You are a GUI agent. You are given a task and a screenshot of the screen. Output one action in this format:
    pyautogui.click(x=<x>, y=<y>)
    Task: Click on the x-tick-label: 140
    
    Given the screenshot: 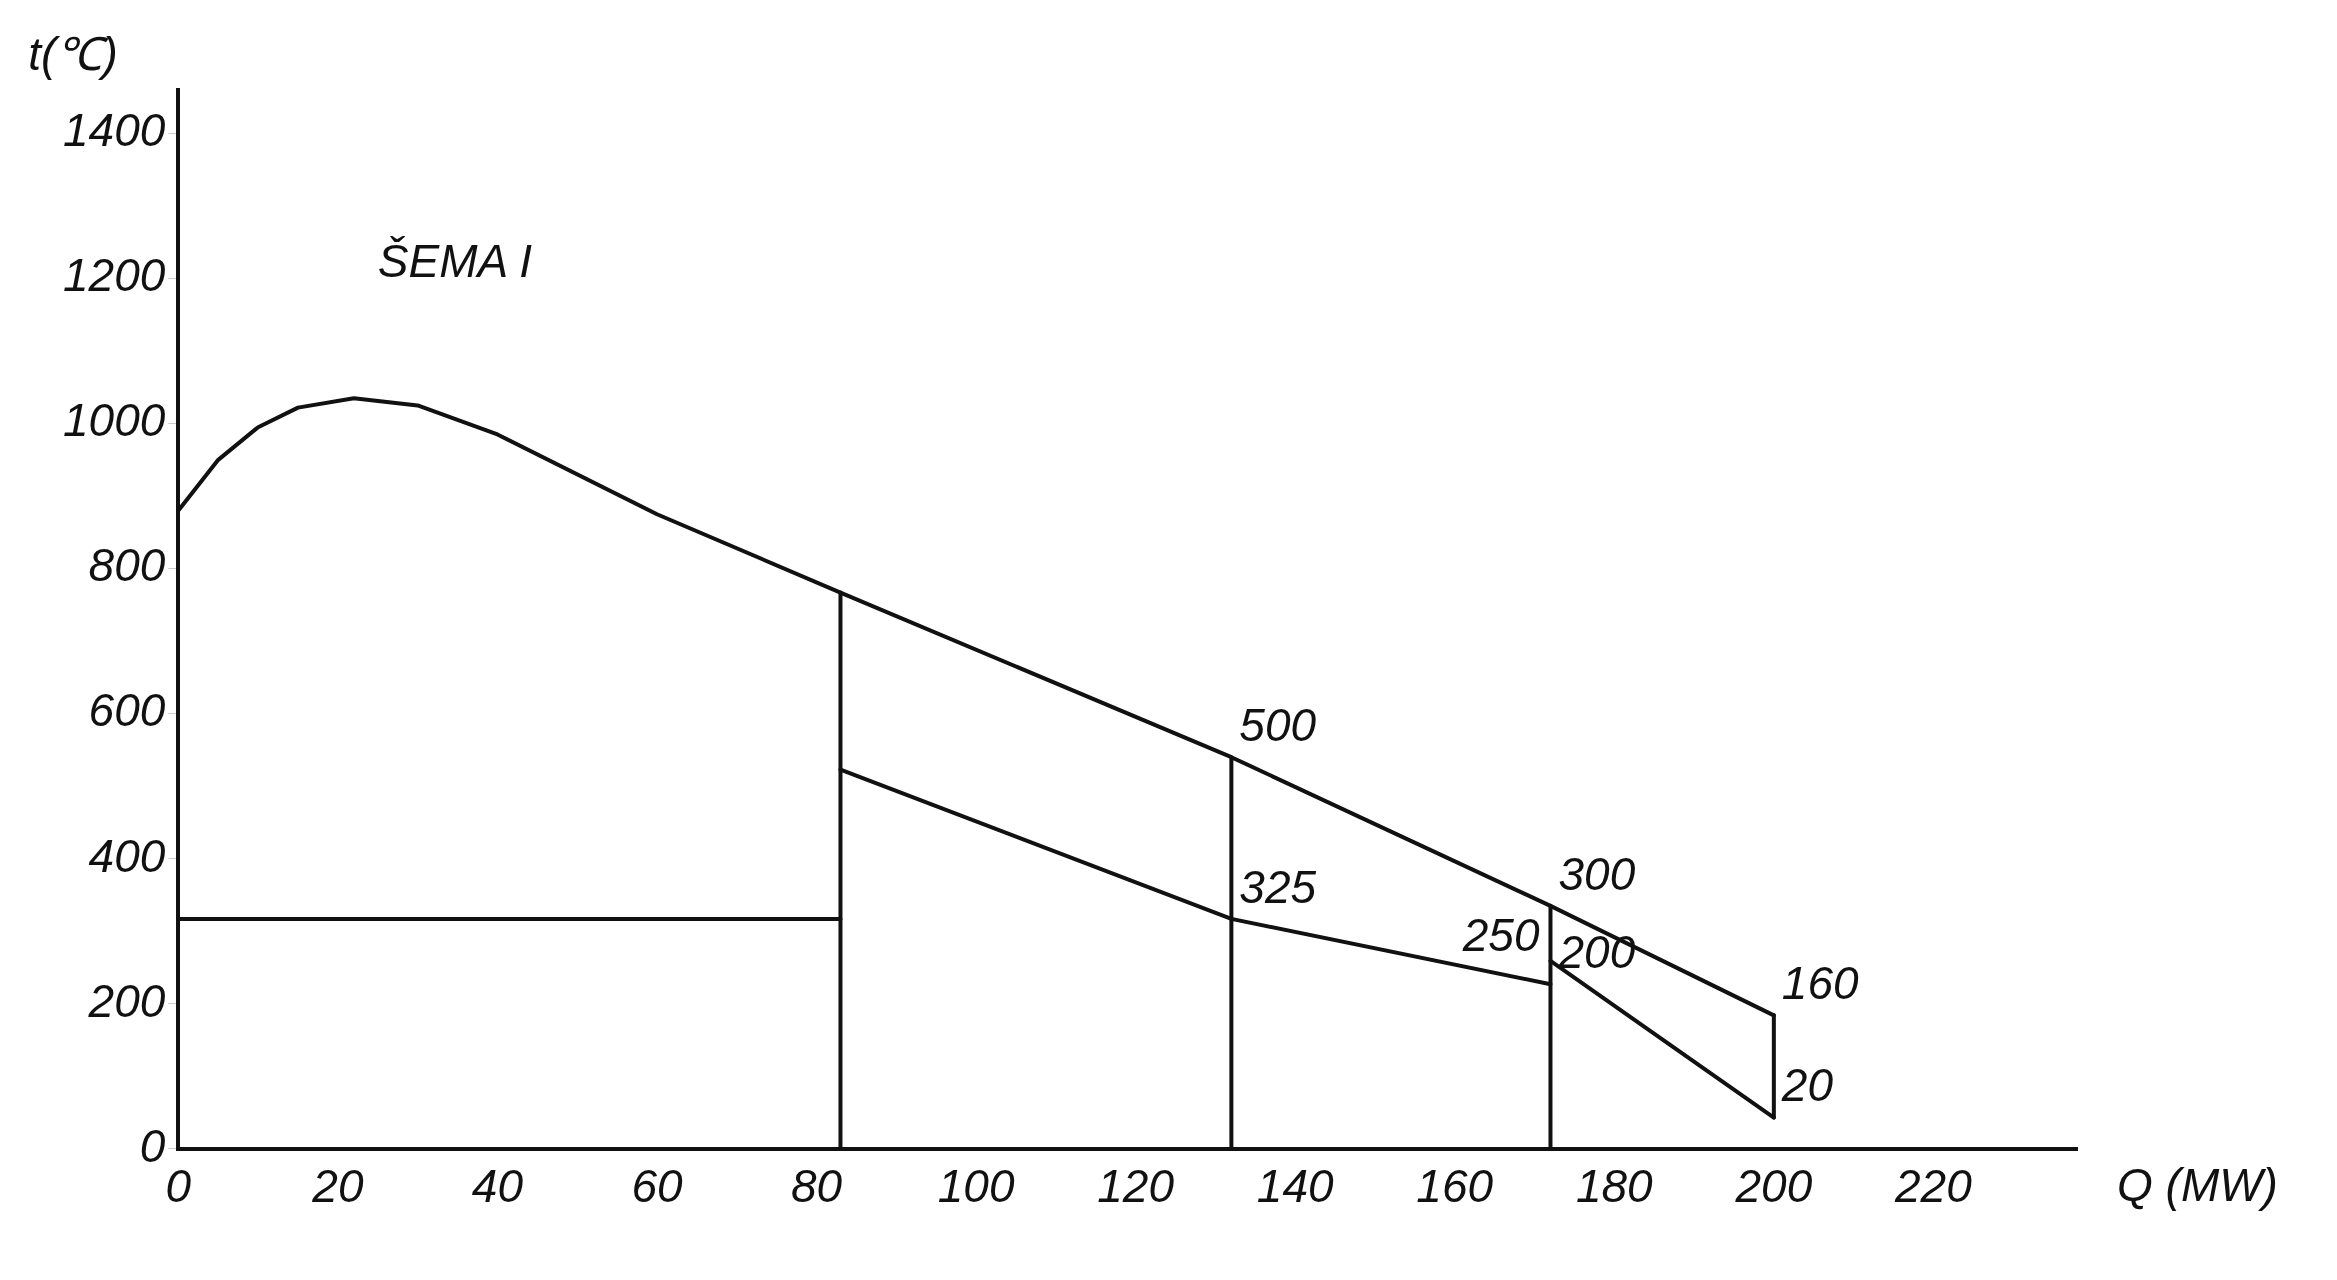 What is the action you would take?
    pyautogui.click(x=1295, y=1186)
    